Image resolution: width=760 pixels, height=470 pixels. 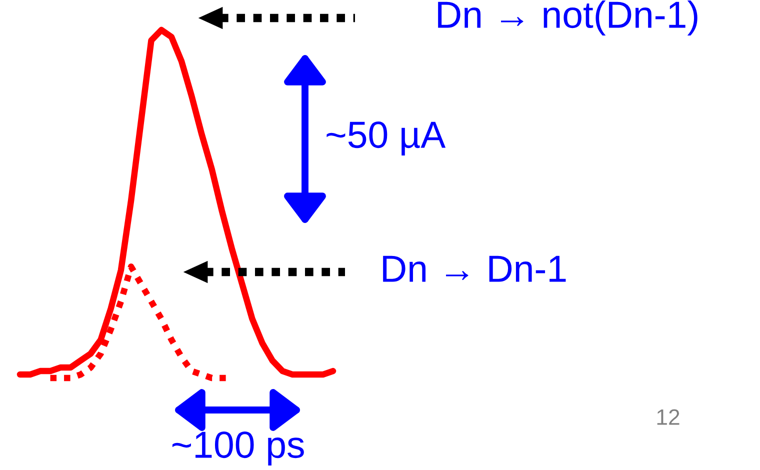 I want to click on text: ~100 ps, so click(x=238, y=449).